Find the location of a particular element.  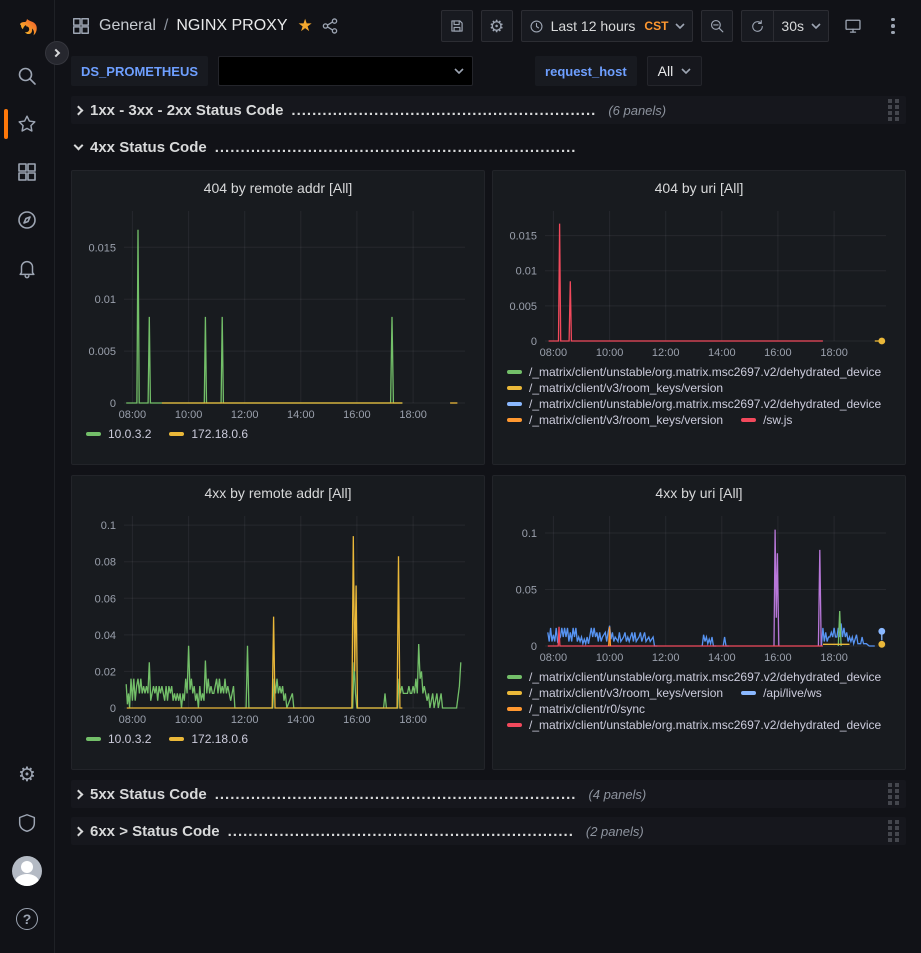

panel-title: 404 by remote addr [All] is located at coordinates (278, 188).